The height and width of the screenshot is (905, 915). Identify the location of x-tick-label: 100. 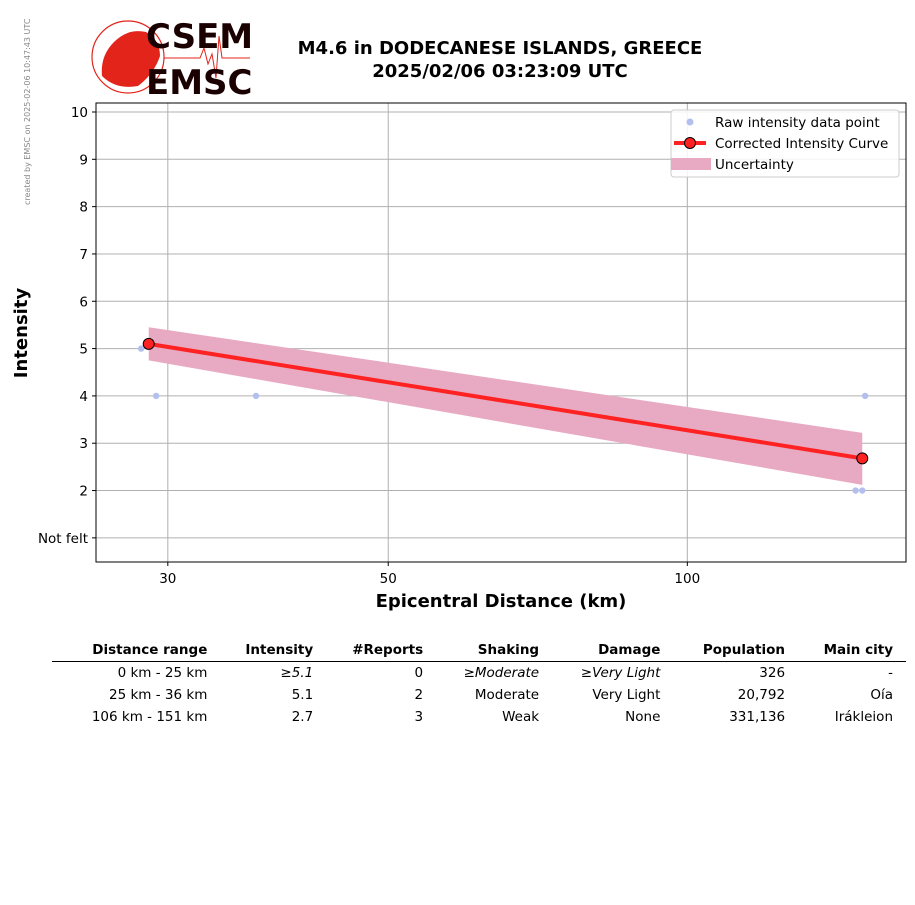
(687, 579).